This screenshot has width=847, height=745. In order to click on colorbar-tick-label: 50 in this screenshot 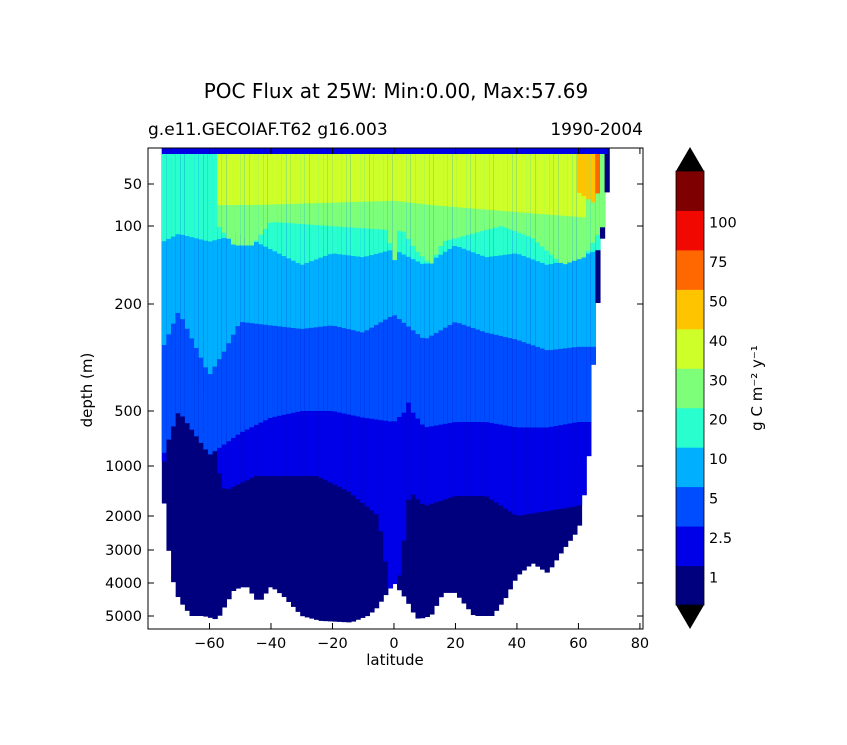, I will do `click(718, 302)`.